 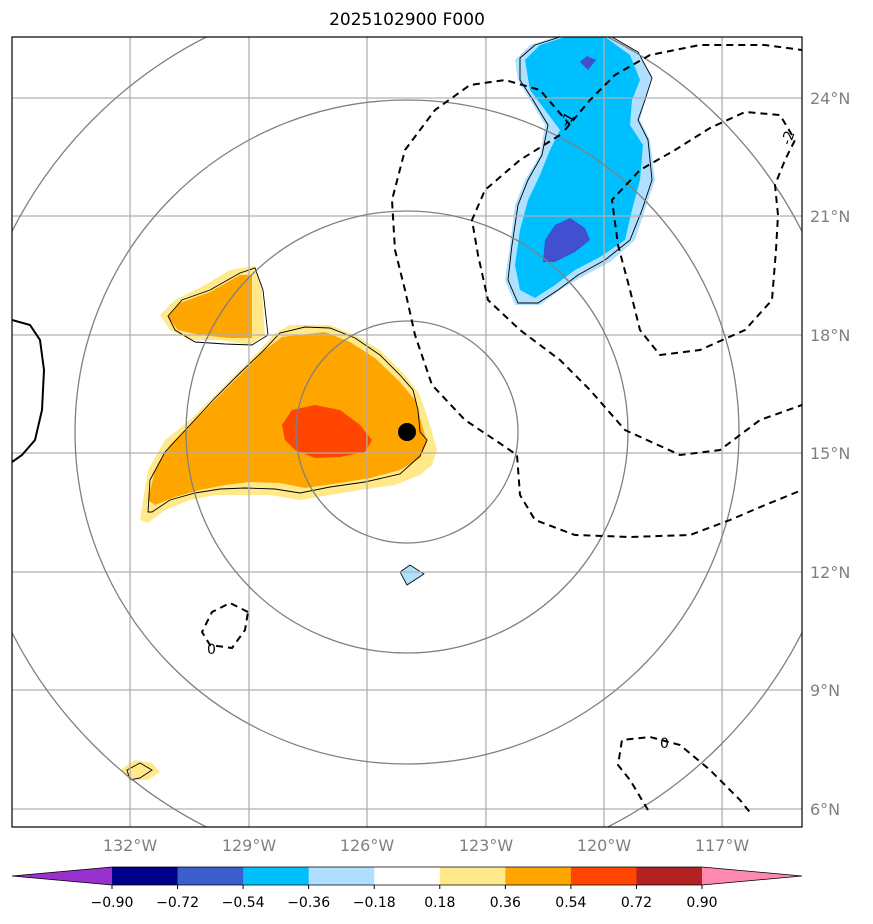 I want to click on contour-label-minus2: -2, so click(x=789, y=138).